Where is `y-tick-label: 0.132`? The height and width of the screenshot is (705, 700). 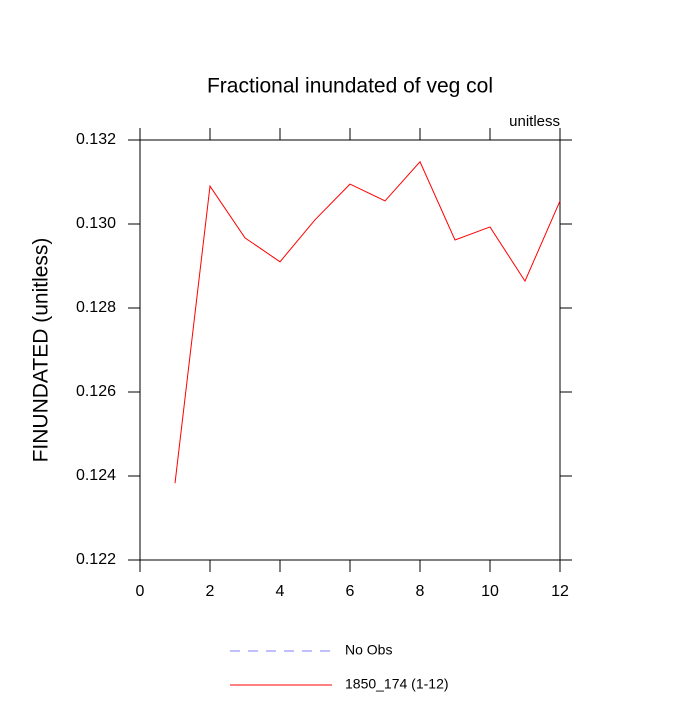 y-tick-label: 0.132 is located at coordinates (96, 139).